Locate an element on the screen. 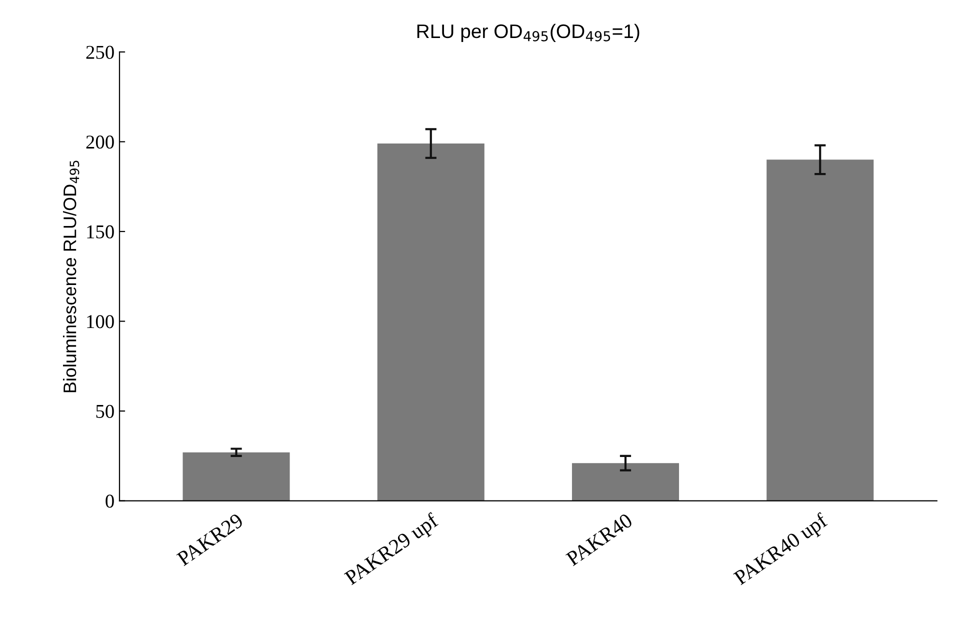 Image resolution: width=956 pixels, height=626 pixels. y-tick-label: 100 is located at coordinates (100, 321).